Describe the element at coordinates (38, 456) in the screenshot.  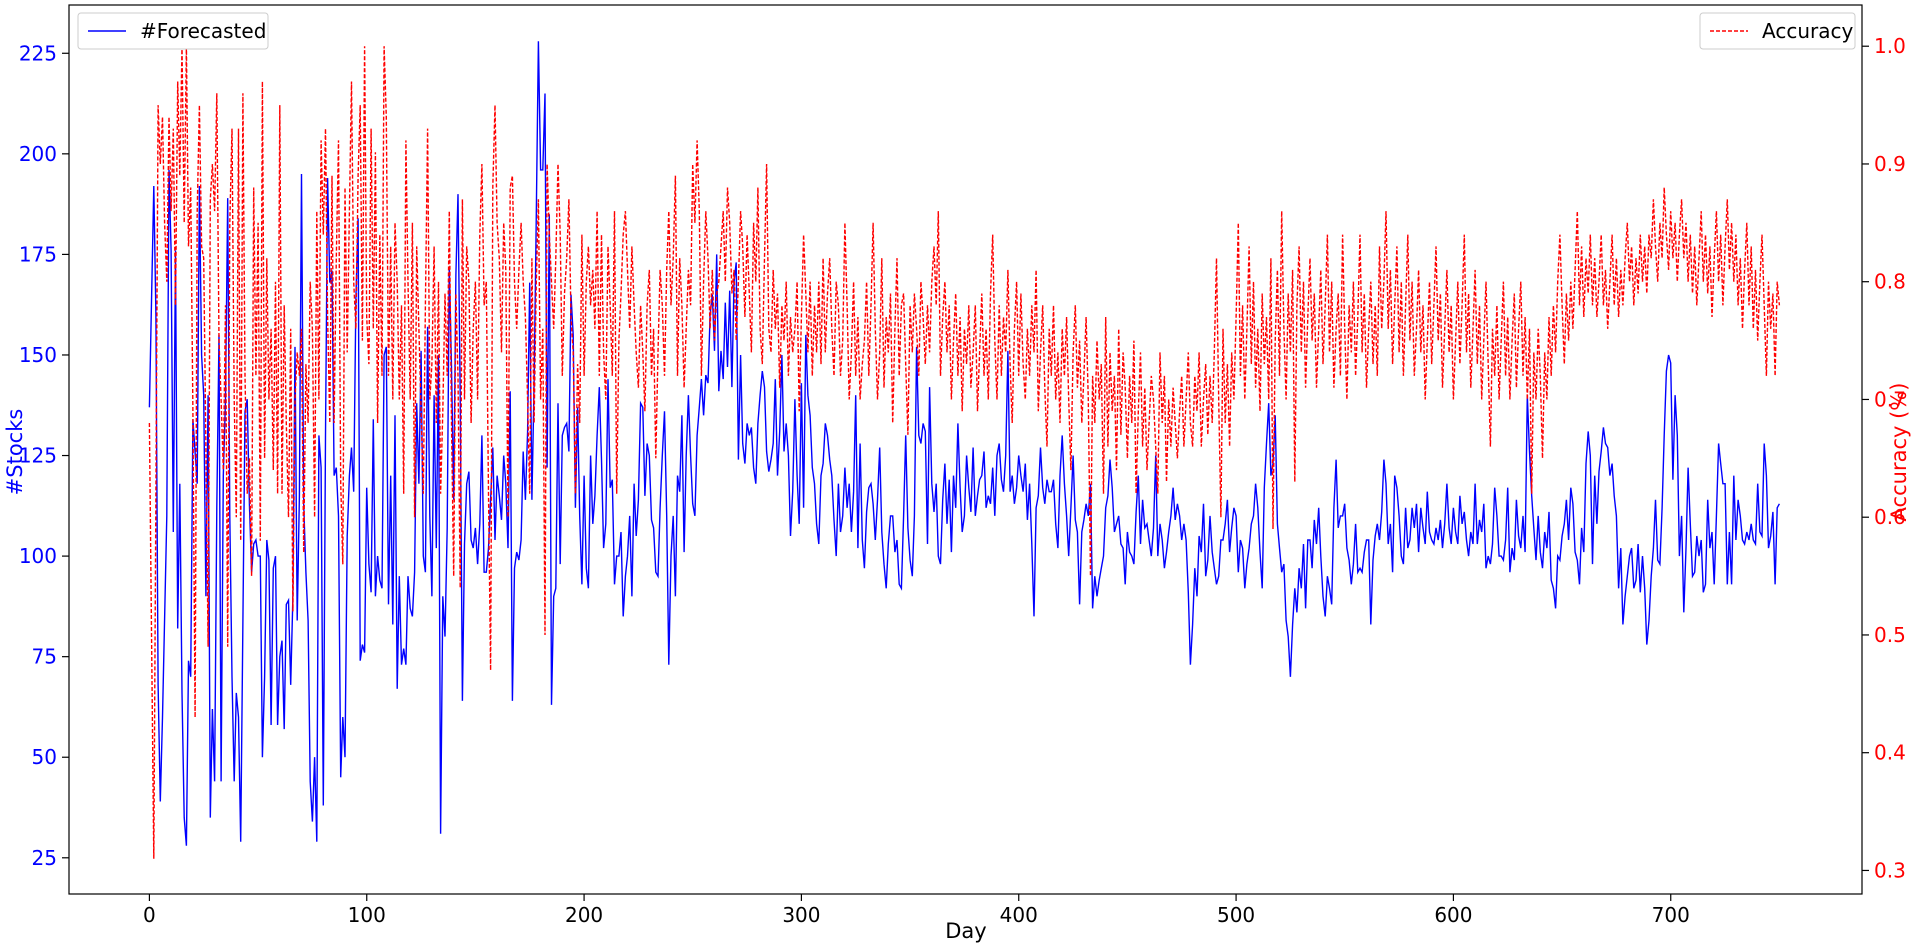
I see `y-left-tick-label: 125` at that location.